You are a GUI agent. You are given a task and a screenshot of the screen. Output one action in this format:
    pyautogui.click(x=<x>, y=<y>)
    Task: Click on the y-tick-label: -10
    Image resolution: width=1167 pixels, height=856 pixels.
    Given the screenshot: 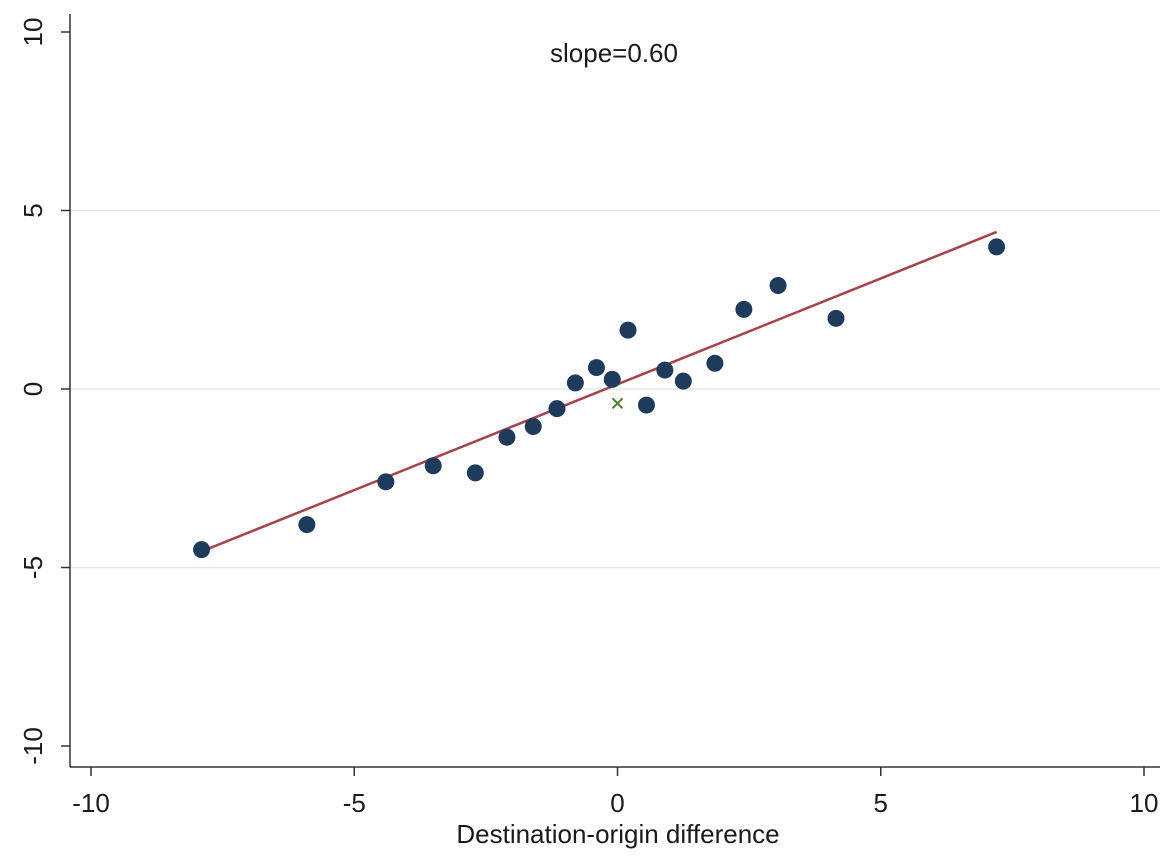 What is the action you would take?
    pyautogui.click(x=33, y=746)
    